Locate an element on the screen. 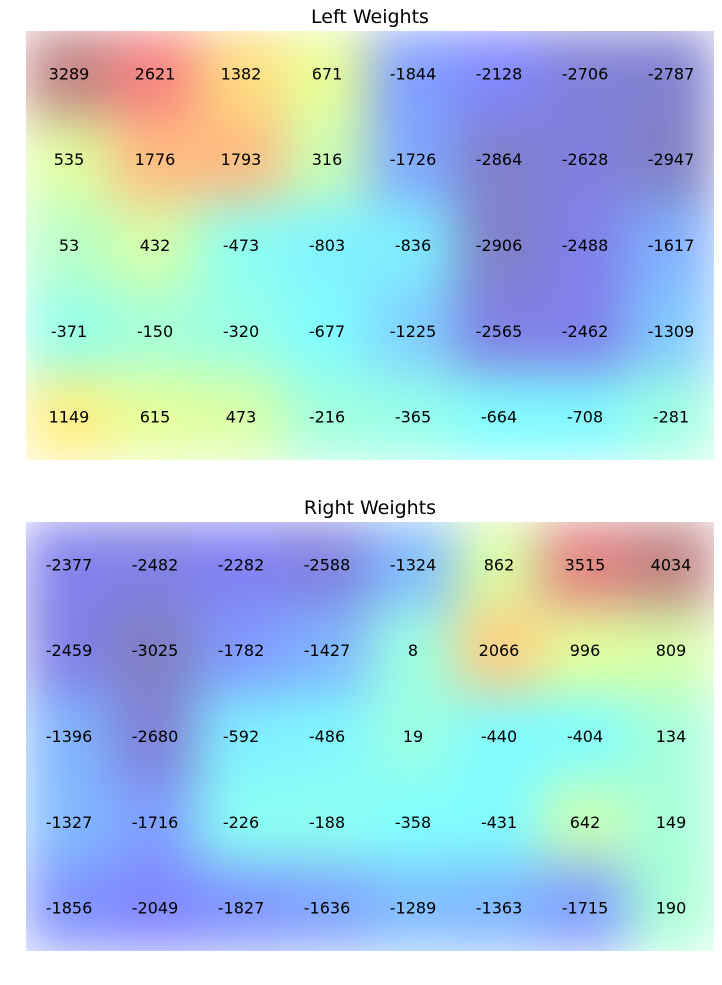 This screenshot has height=985, width=722. cell-value-label: -1617 is located at coordinates (671, 245).